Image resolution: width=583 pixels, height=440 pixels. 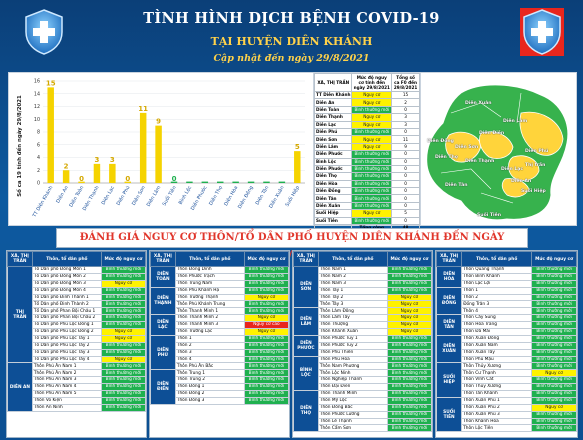 I want to click on village-name: Thôn Phú Ân Nam 3, so click(x=66, y=380).